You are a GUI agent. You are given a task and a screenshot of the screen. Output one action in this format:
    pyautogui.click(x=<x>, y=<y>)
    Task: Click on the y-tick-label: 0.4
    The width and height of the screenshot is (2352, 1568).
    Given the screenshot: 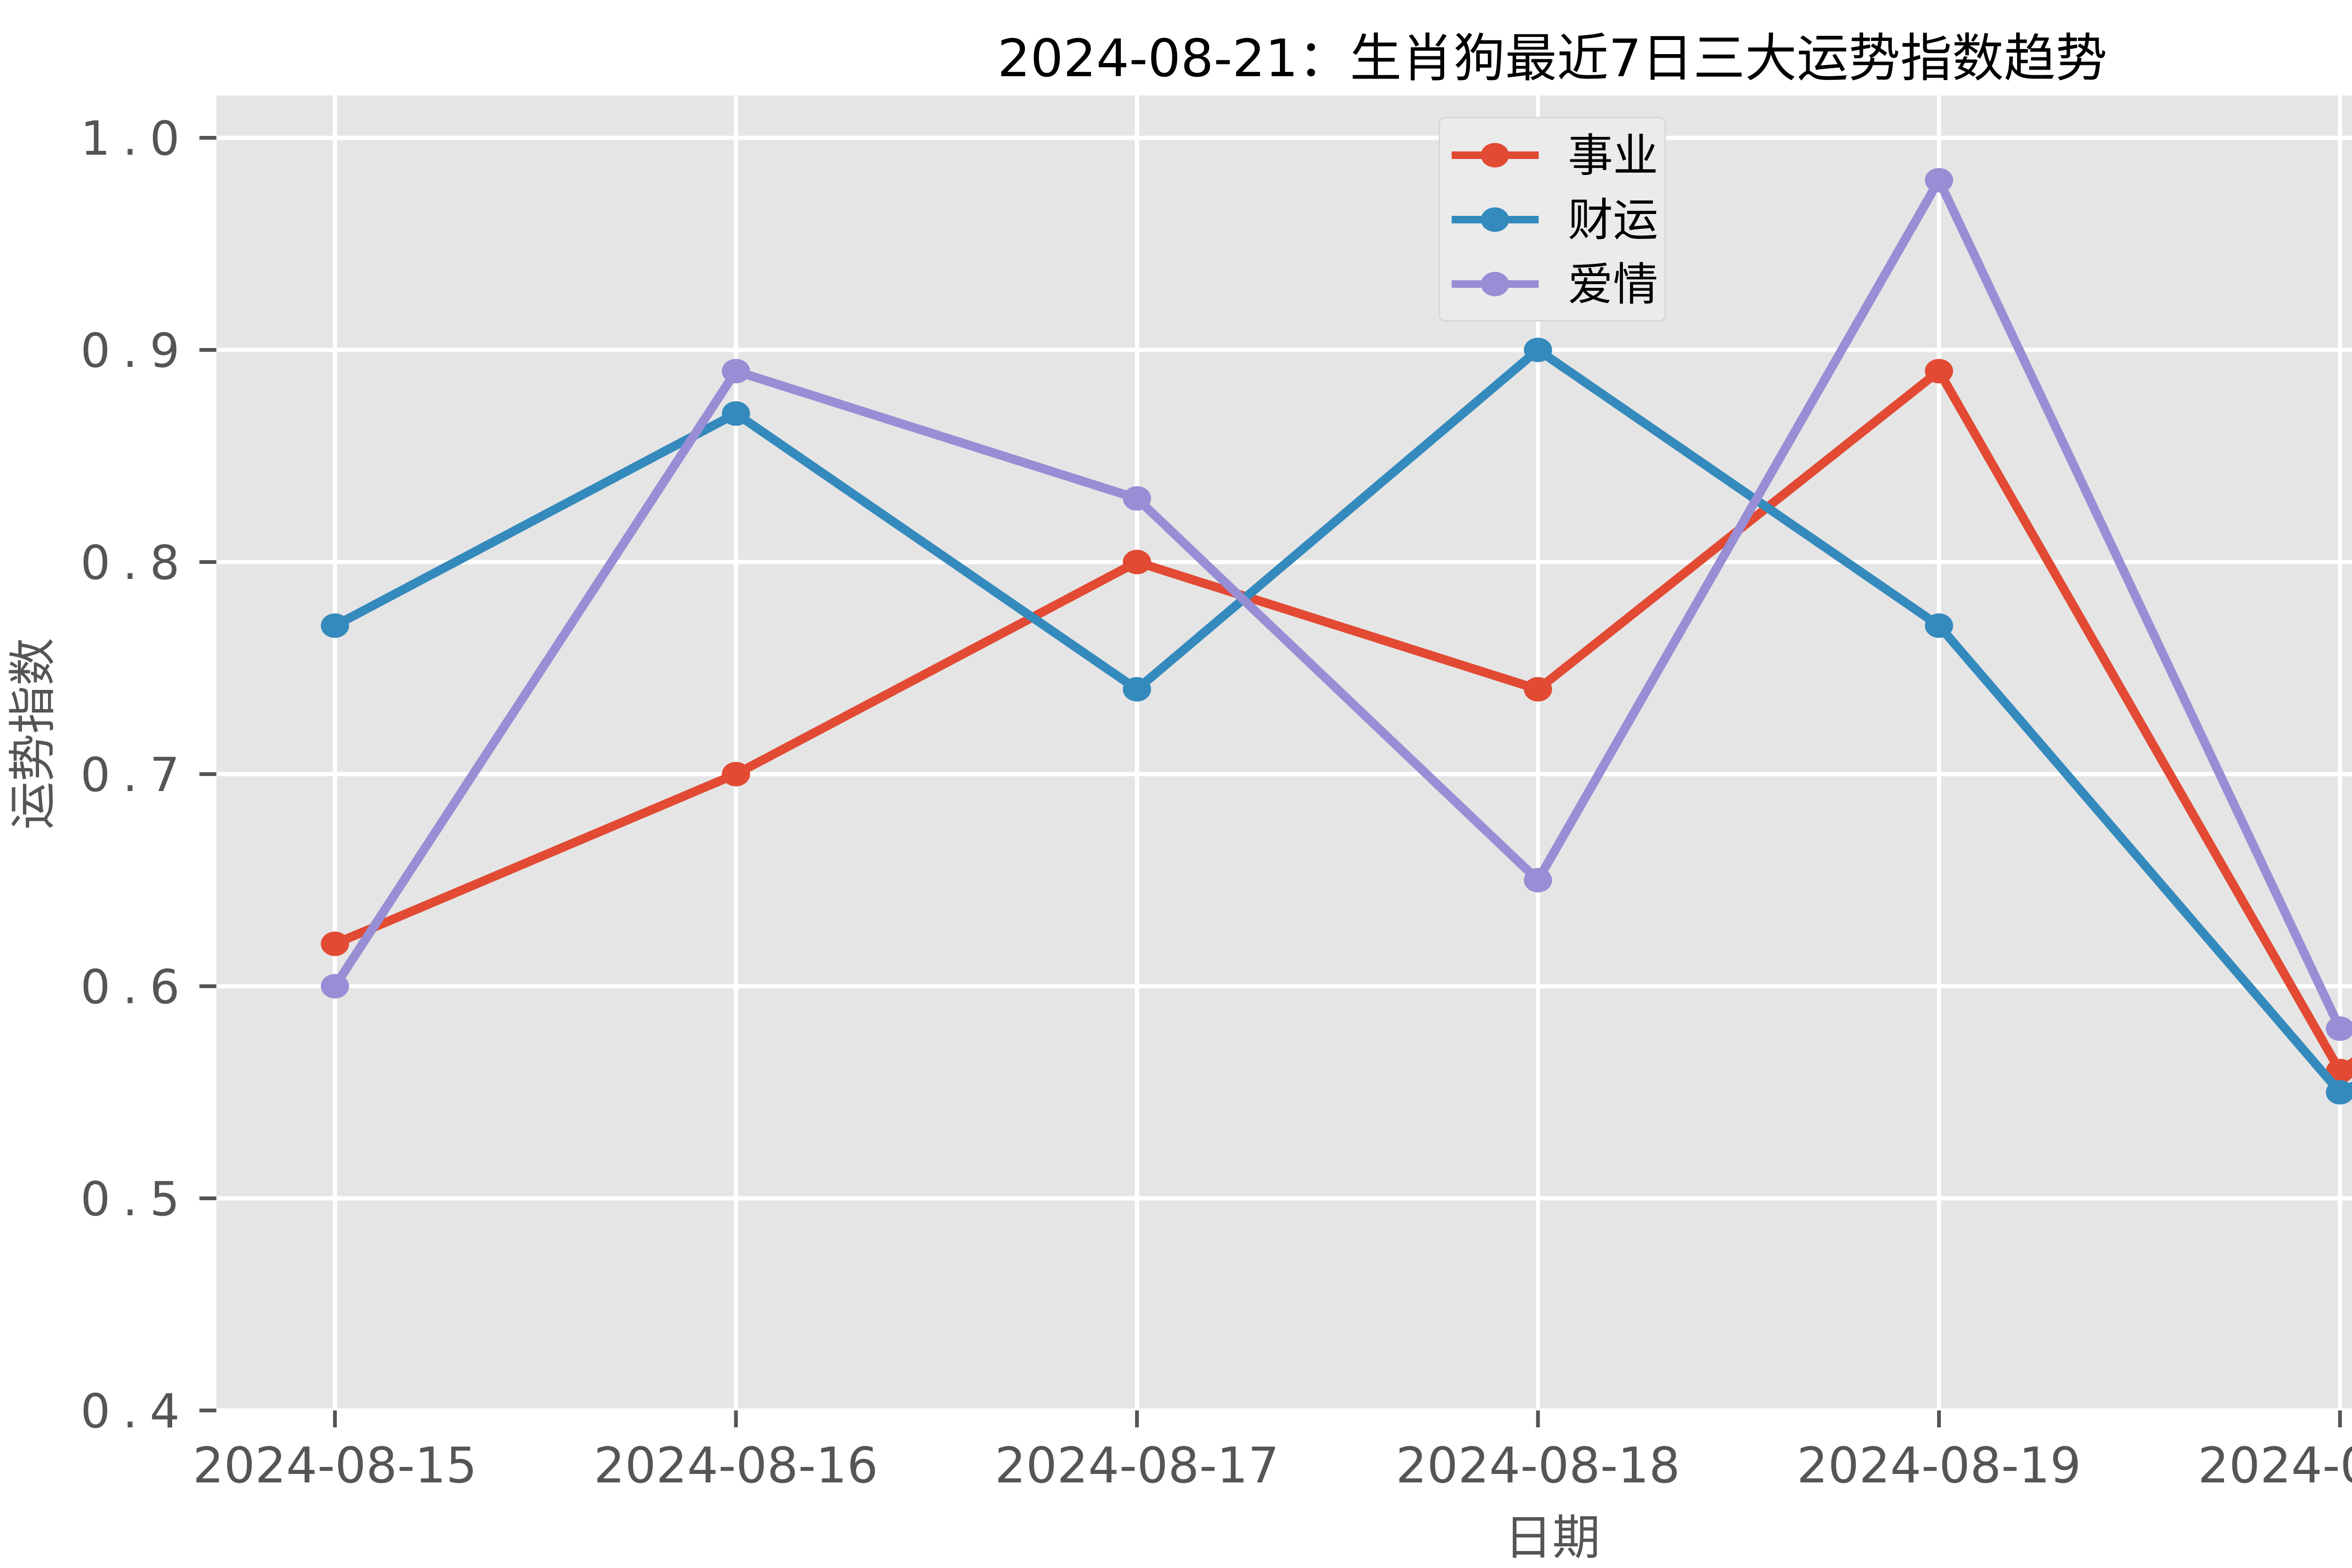 What is the action you would take?
    pyautogui.click(x=136, y=1412)
    